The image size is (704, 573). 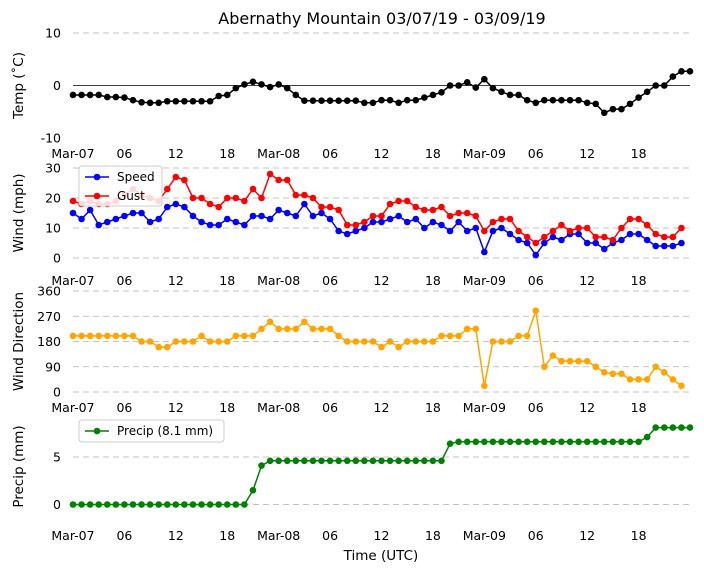 What do you see at coordinates (377, 208) in the screenshot?
I see `series-line` at bounding box center [377, 208].